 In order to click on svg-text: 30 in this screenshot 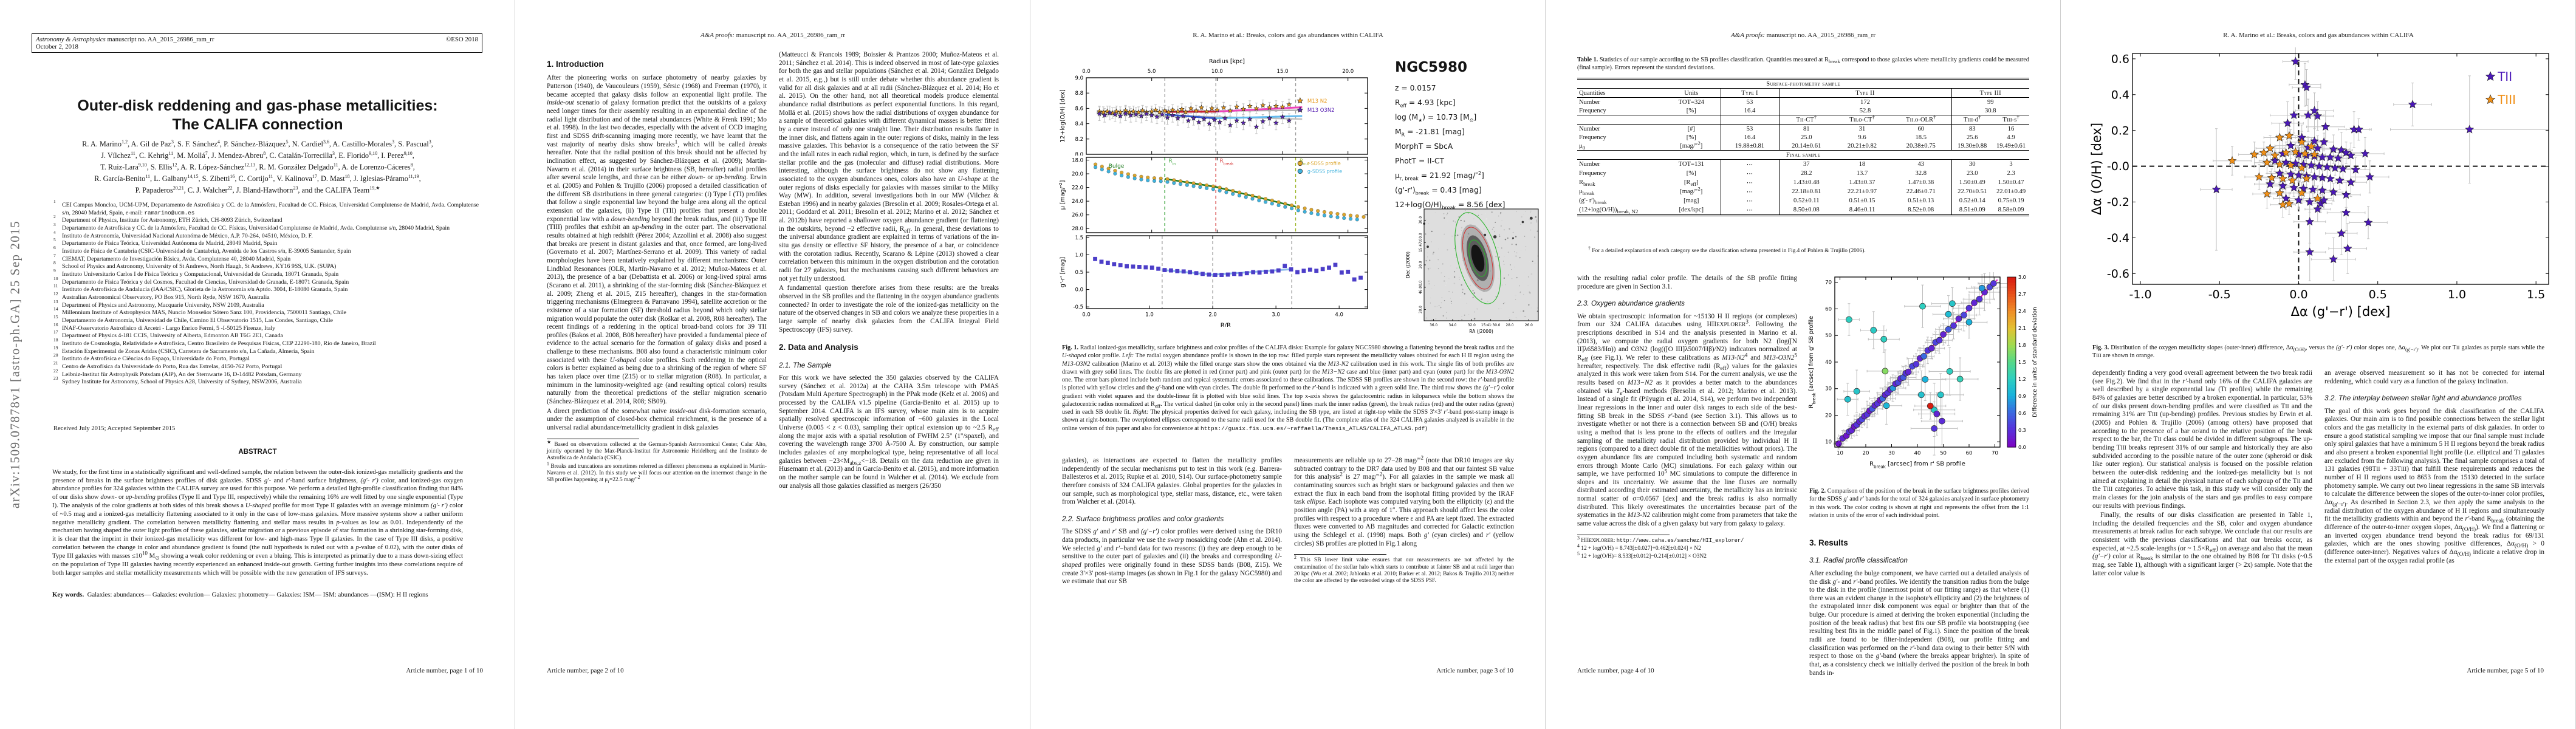, I will do `click(1891, 454)`.